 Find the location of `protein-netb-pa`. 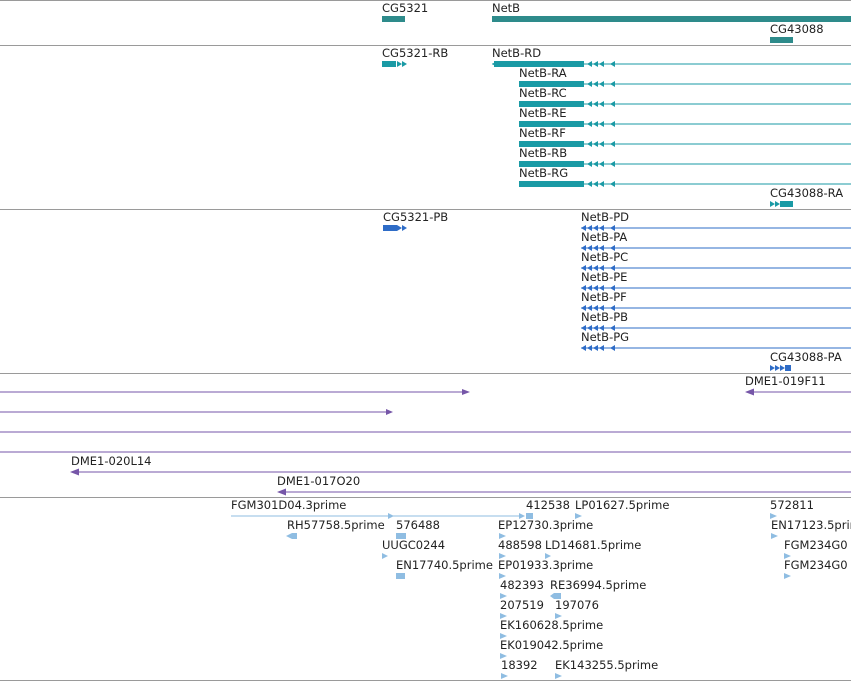

protein-netb-pa is located at coordinates (716, 248).